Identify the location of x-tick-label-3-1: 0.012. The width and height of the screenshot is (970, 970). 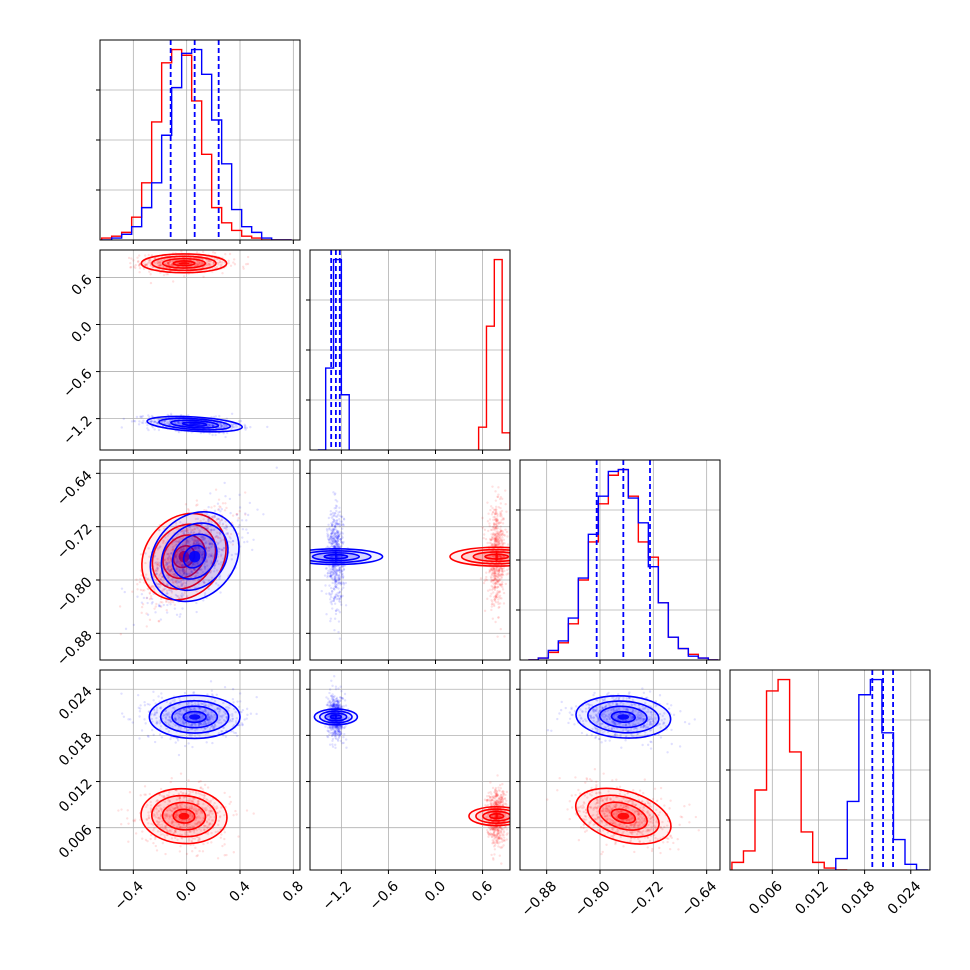
(812, 898).